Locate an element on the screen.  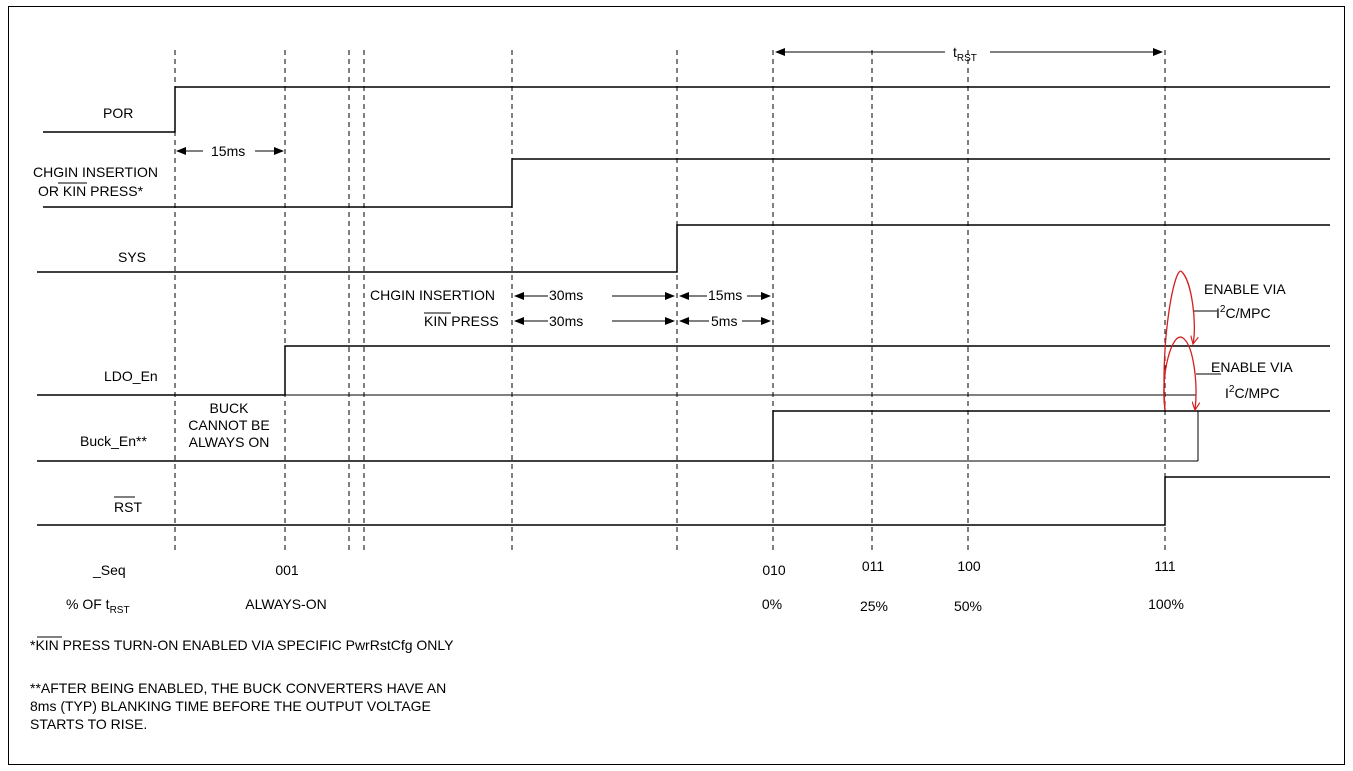
enable-arcs is located at coordinates (1192, 340).